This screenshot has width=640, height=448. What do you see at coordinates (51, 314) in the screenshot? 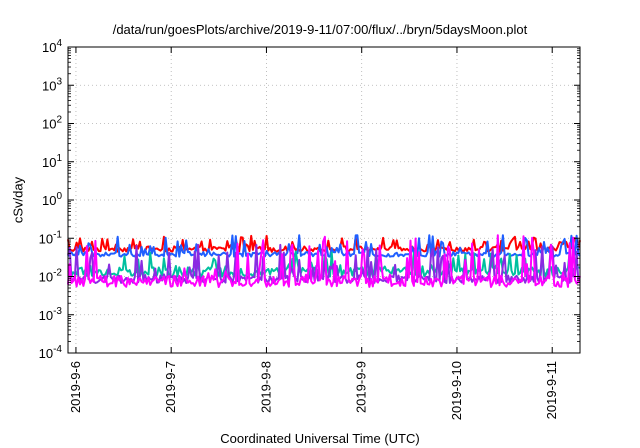
I see `y-tick-label: 10⁻³` at bounding box center [51, 314].